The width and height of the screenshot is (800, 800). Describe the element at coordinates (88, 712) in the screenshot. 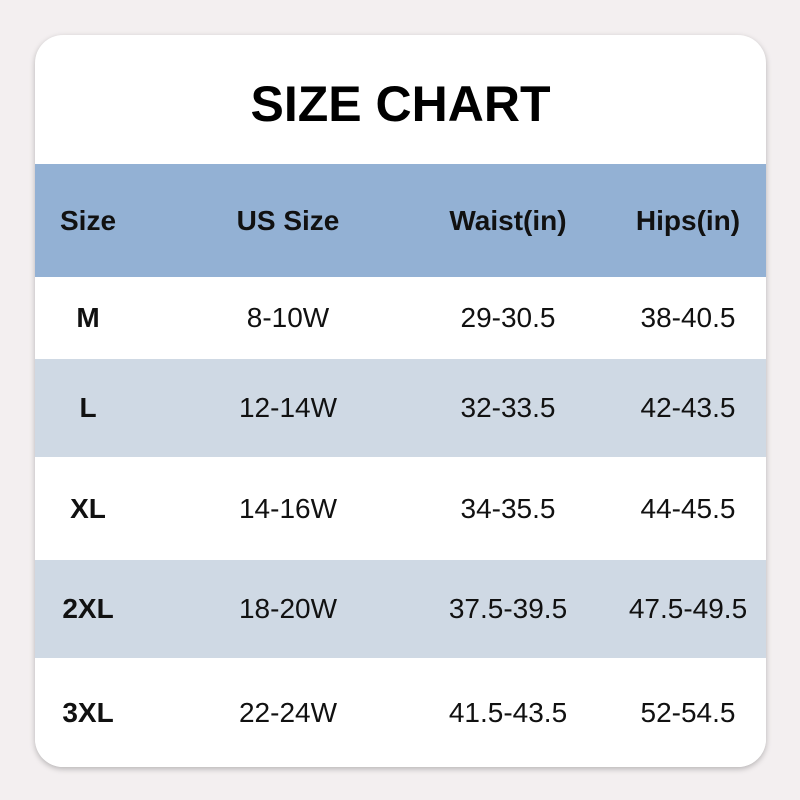

I see `table-cell: 3XL` at that location.